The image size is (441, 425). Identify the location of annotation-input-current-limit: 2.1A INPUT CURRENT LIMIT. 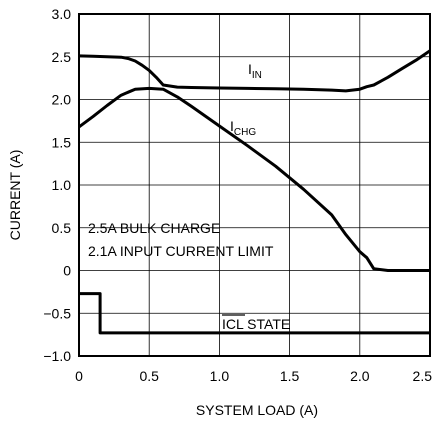
(181, 251).